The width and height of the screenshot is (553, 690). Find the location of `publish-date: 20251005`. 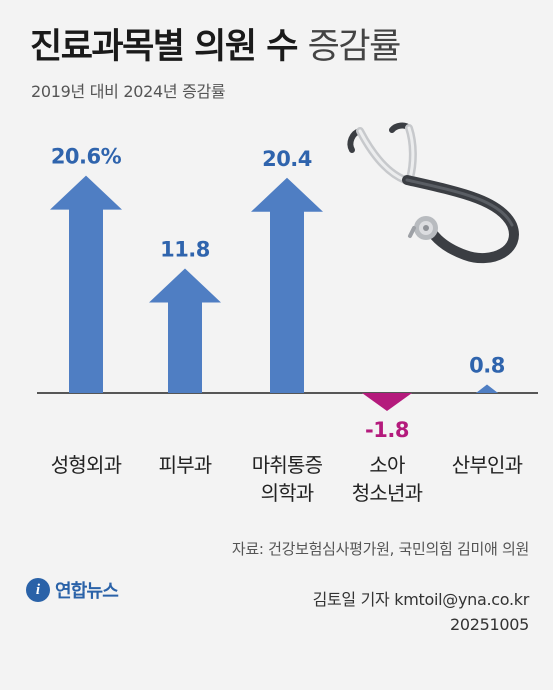

publish-date: 20251005 is located at coordinates (489, 624).